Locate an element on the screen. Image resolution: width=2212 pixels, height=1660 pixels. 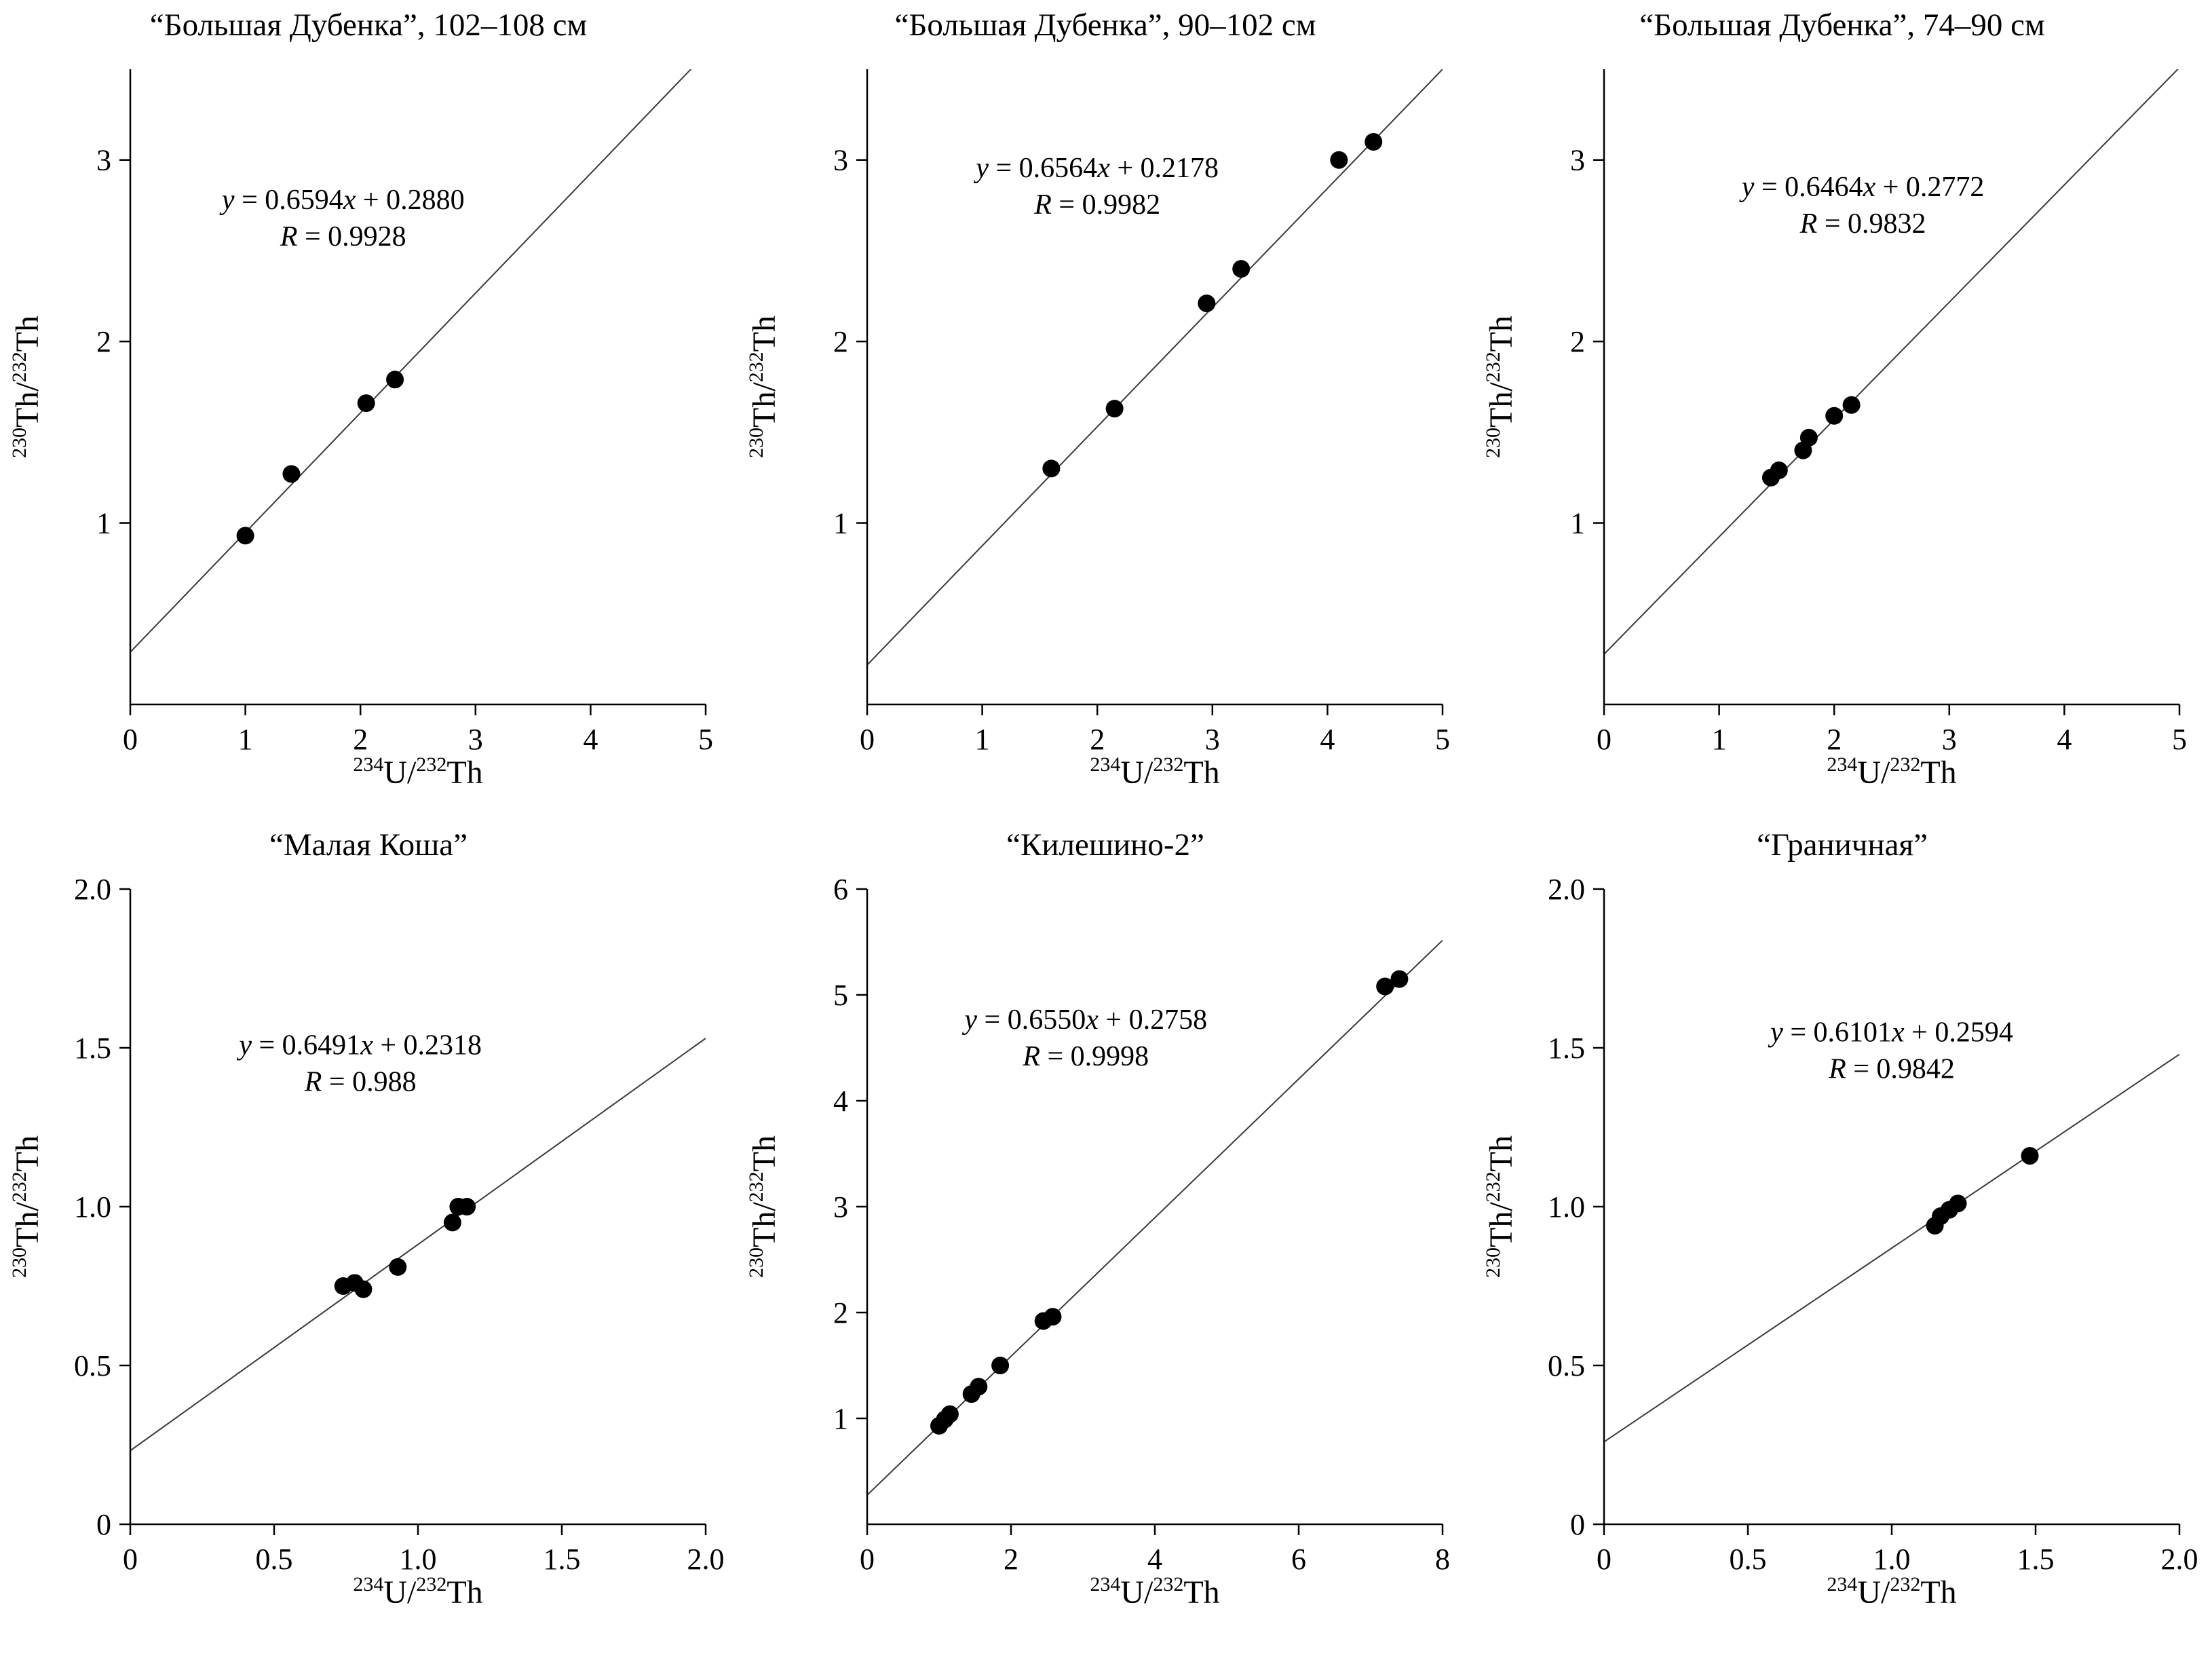
svg-text: R = 0.9982 is located at coordinates (1096, 205).